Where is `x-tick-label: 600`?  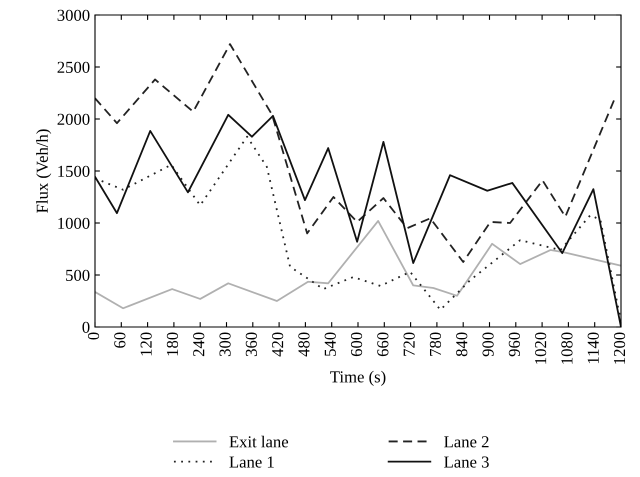 x-tick-label: 600 is located at coordinates (356, 344).